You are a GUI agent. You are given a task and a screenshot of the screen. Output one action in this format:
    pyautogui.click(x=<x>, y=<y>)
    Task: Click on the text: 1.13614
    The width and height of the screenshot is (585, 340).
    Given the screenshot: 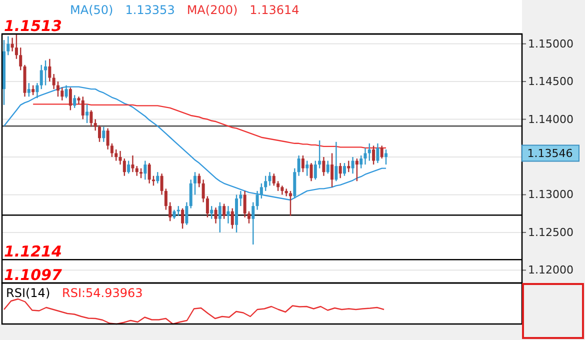 What is the action you would take?
    pyautogui.click(x=275, y=10)
    